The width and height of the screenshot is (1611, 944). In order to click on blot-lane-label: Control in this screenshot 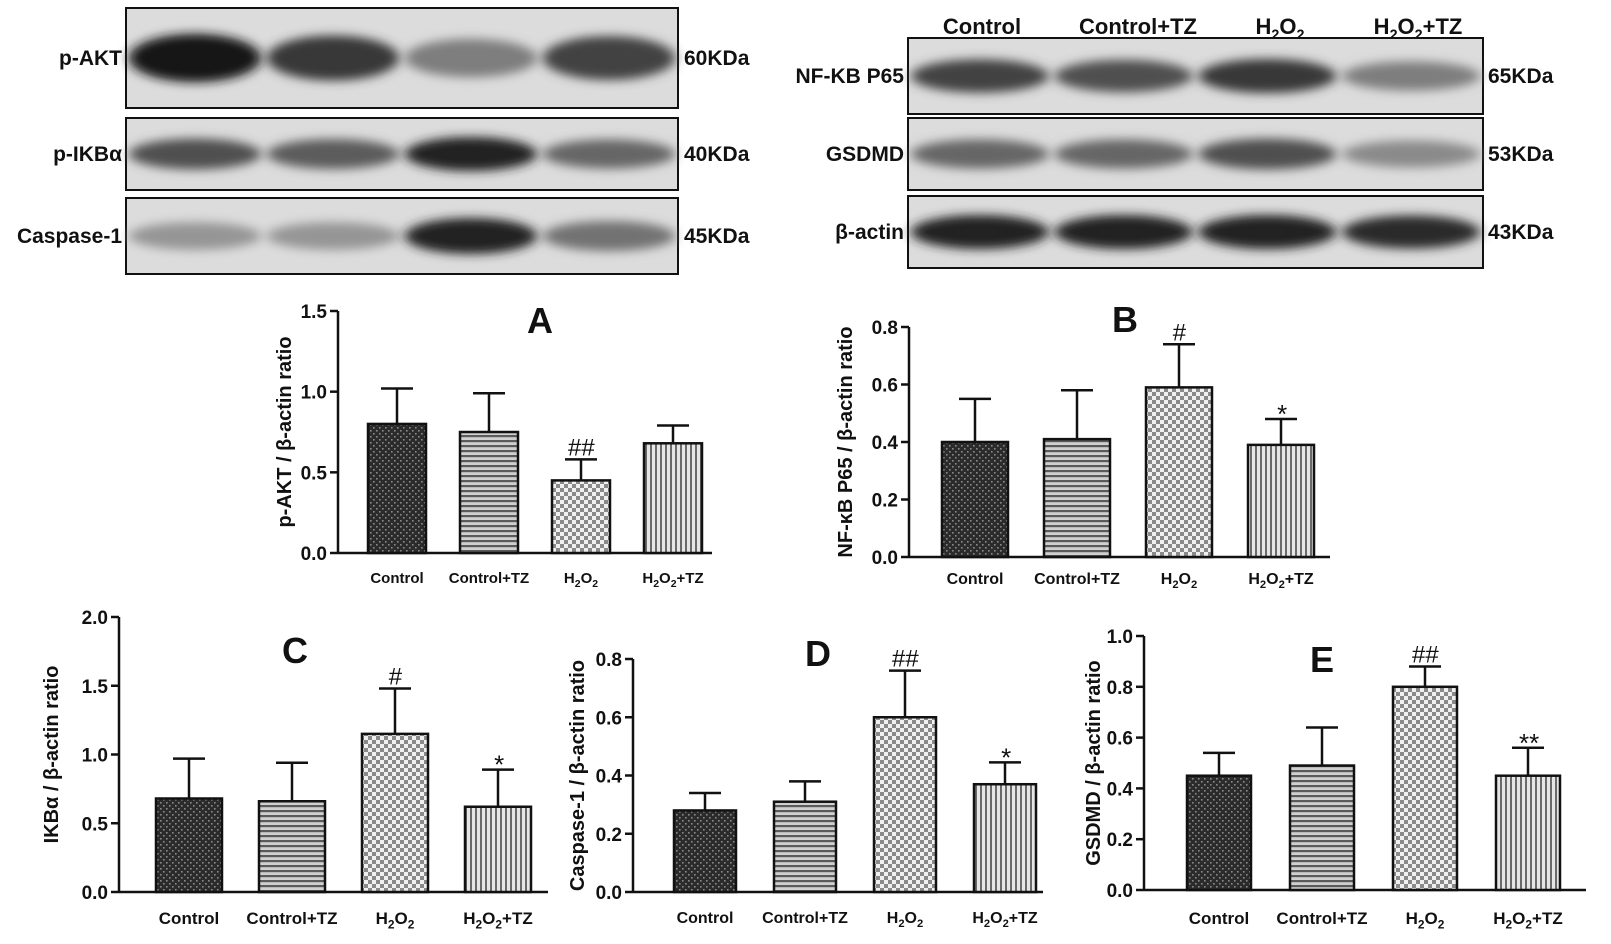, I will do `click(982, 26)`.